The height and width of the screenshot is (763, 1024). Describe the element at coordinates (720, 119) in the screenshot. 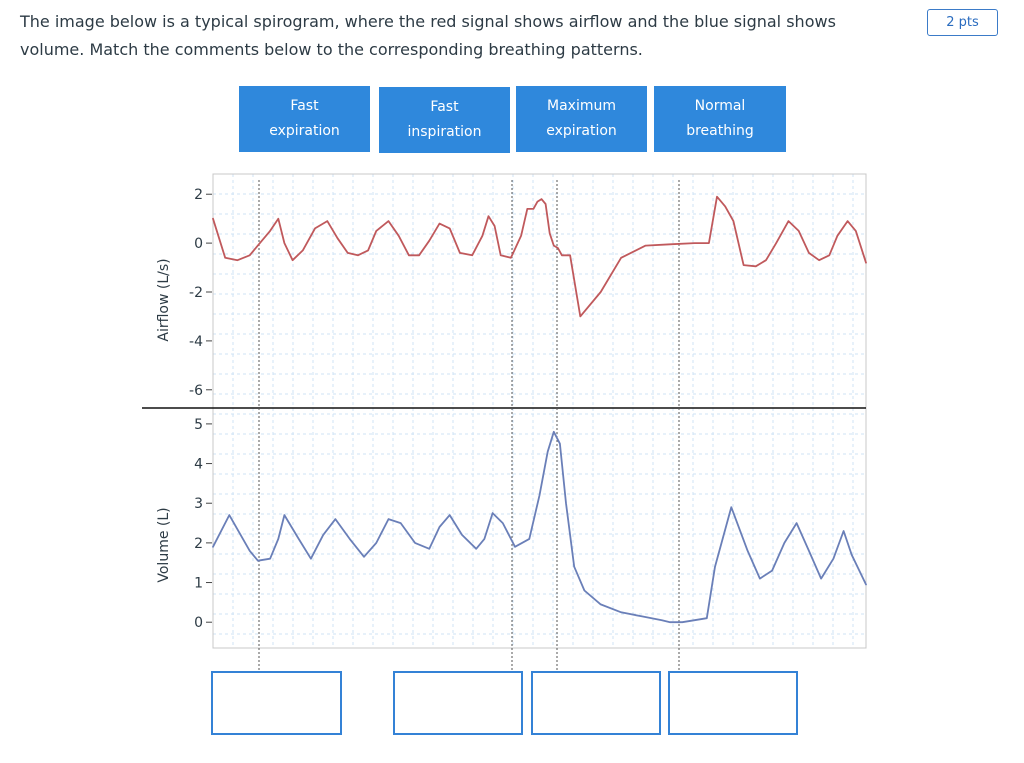

I see `option-normal-breathing: Normal breathing` at that location.